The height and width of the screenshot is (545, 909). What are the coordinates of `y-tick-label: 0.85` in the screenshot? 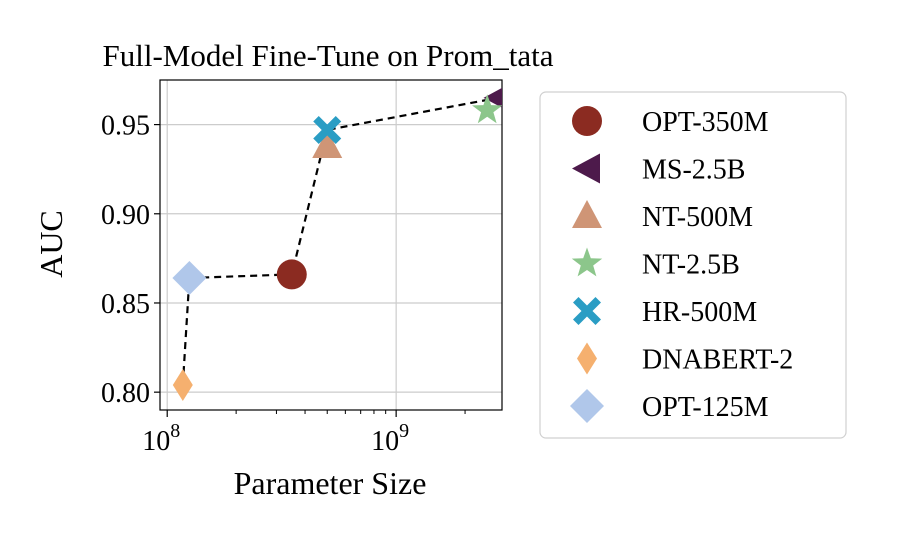 It's located at (125, 304).